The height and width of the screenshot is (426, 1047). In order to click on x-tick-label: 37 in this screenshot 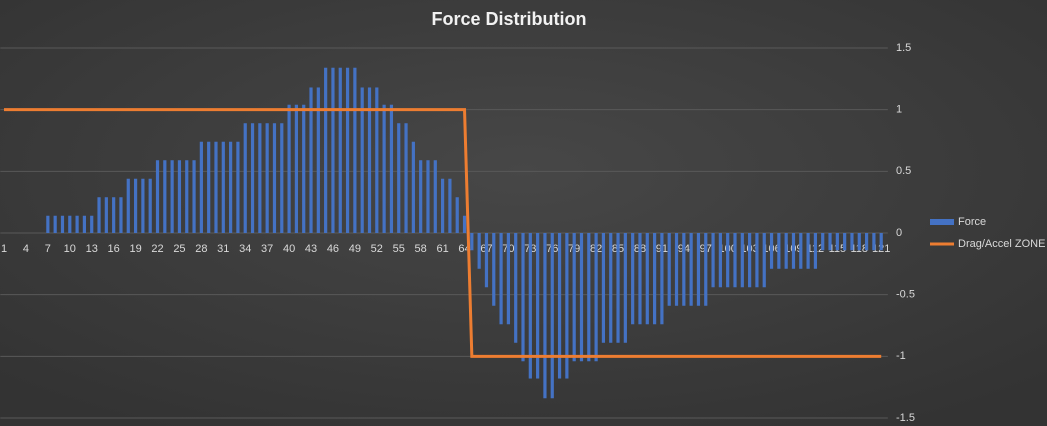, I will do `click(267, 249)`.